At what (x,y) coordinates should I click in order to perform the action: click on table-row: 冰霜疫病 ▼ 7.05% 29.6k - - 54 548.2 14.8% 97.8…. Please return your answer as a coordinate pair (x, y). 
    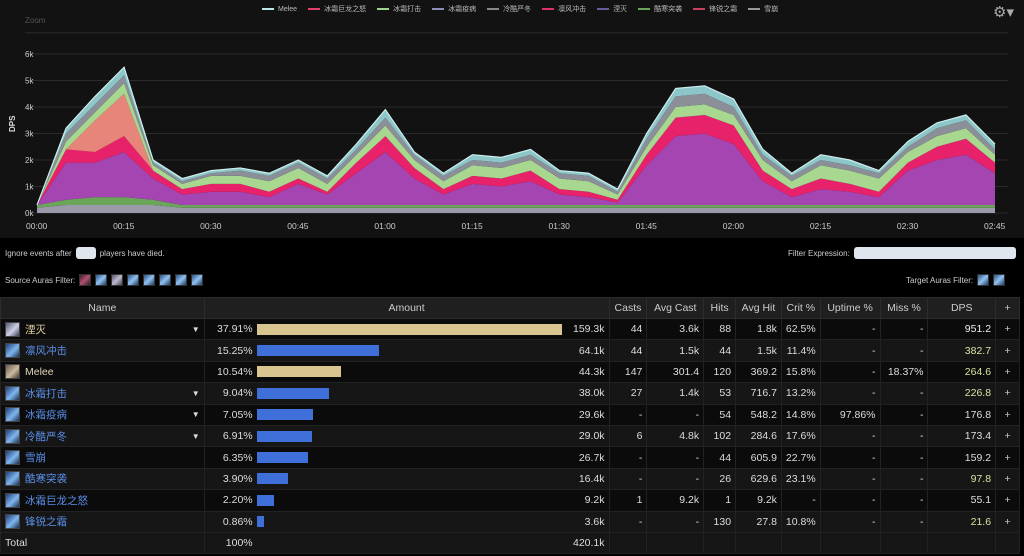
    Looking at the image, I should click on (510, 414).